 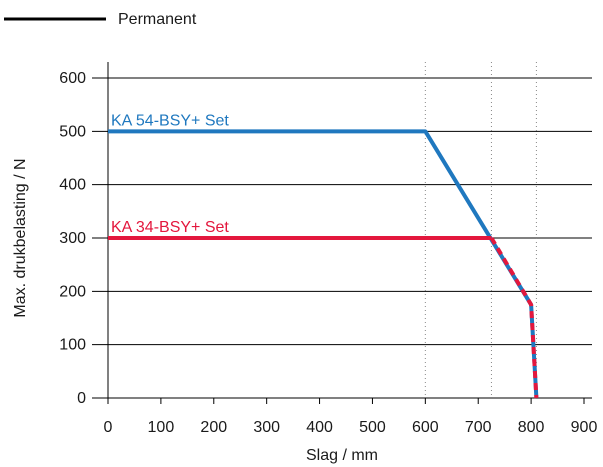 I want to click on x-tick-label: 300, so click(x=266, y=427).